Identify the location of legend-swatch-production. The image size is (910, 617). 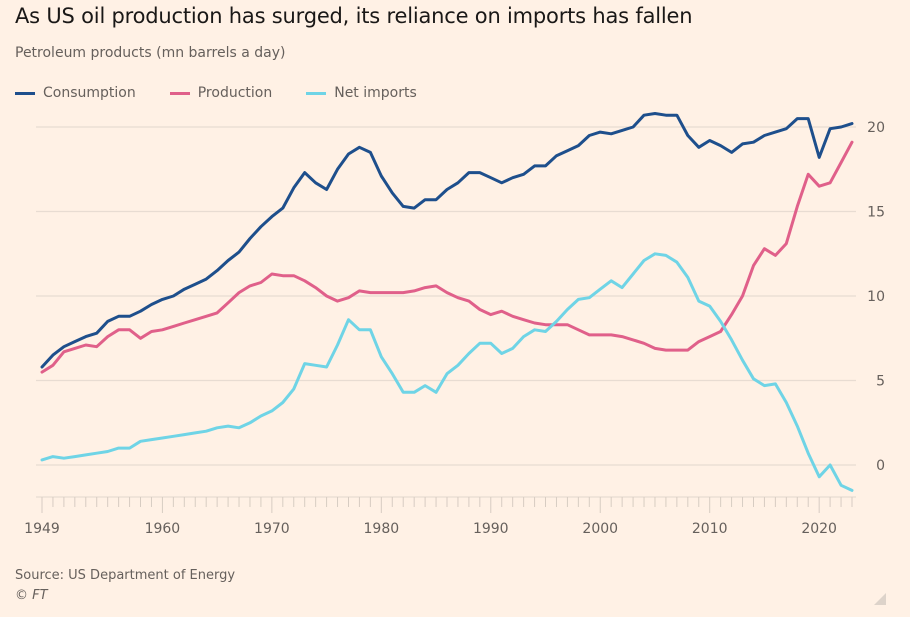
(179, 93).